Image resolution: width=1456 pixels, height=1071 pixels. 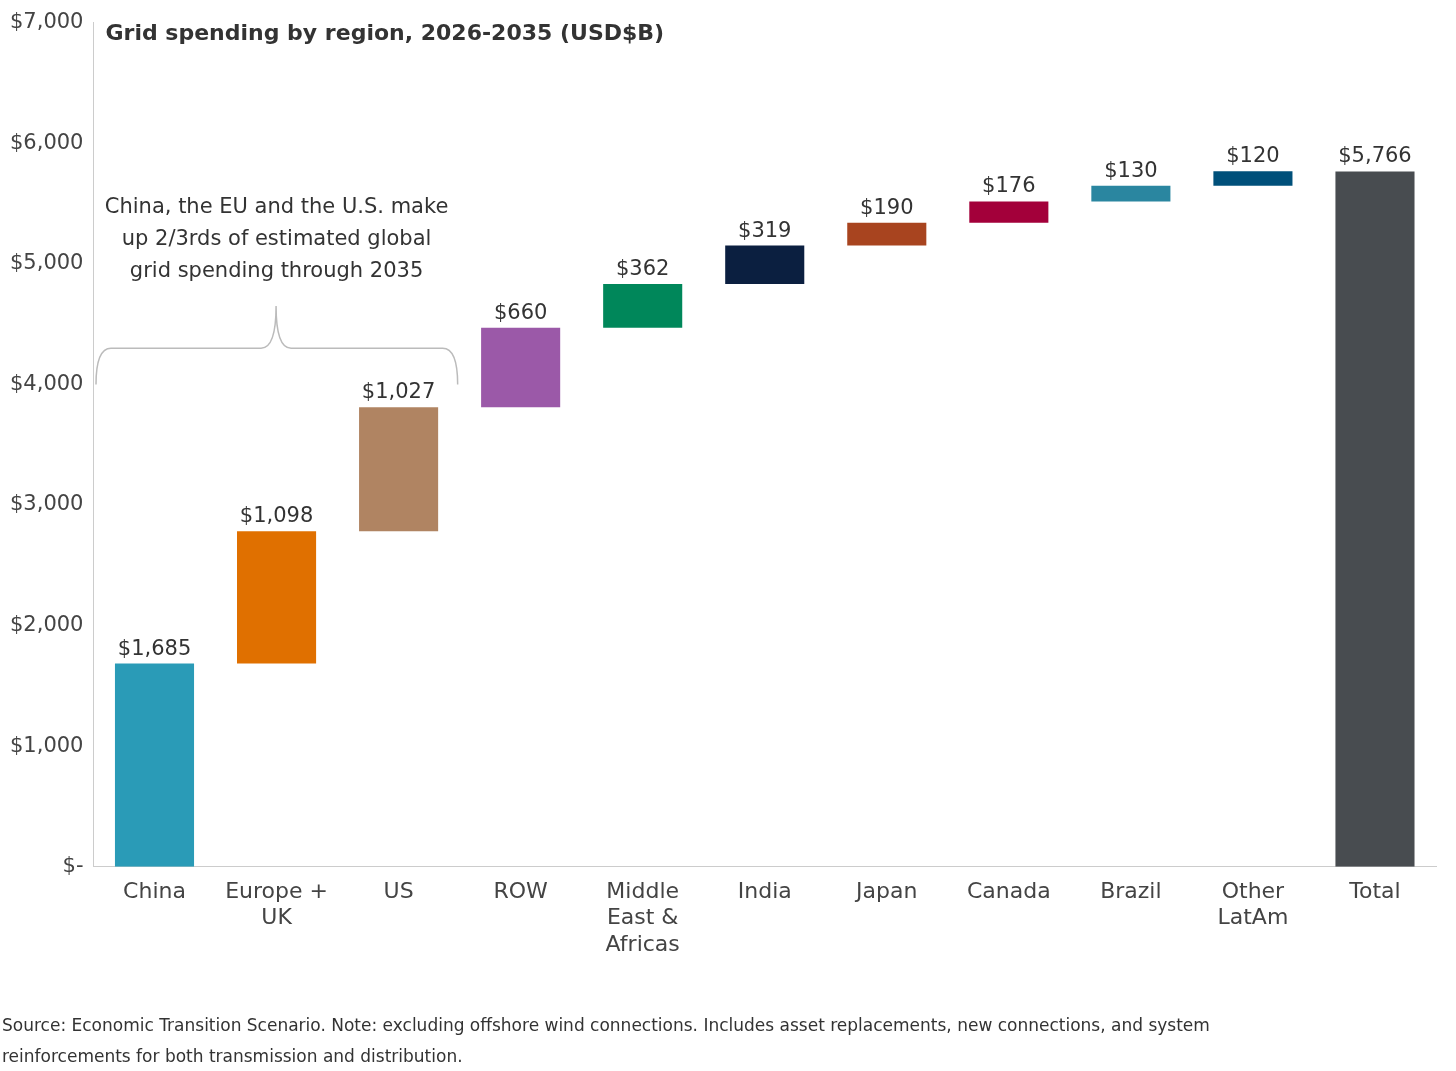 I want to click on x-tick-label: Middle East & Africas, so click(x=642, y=916).